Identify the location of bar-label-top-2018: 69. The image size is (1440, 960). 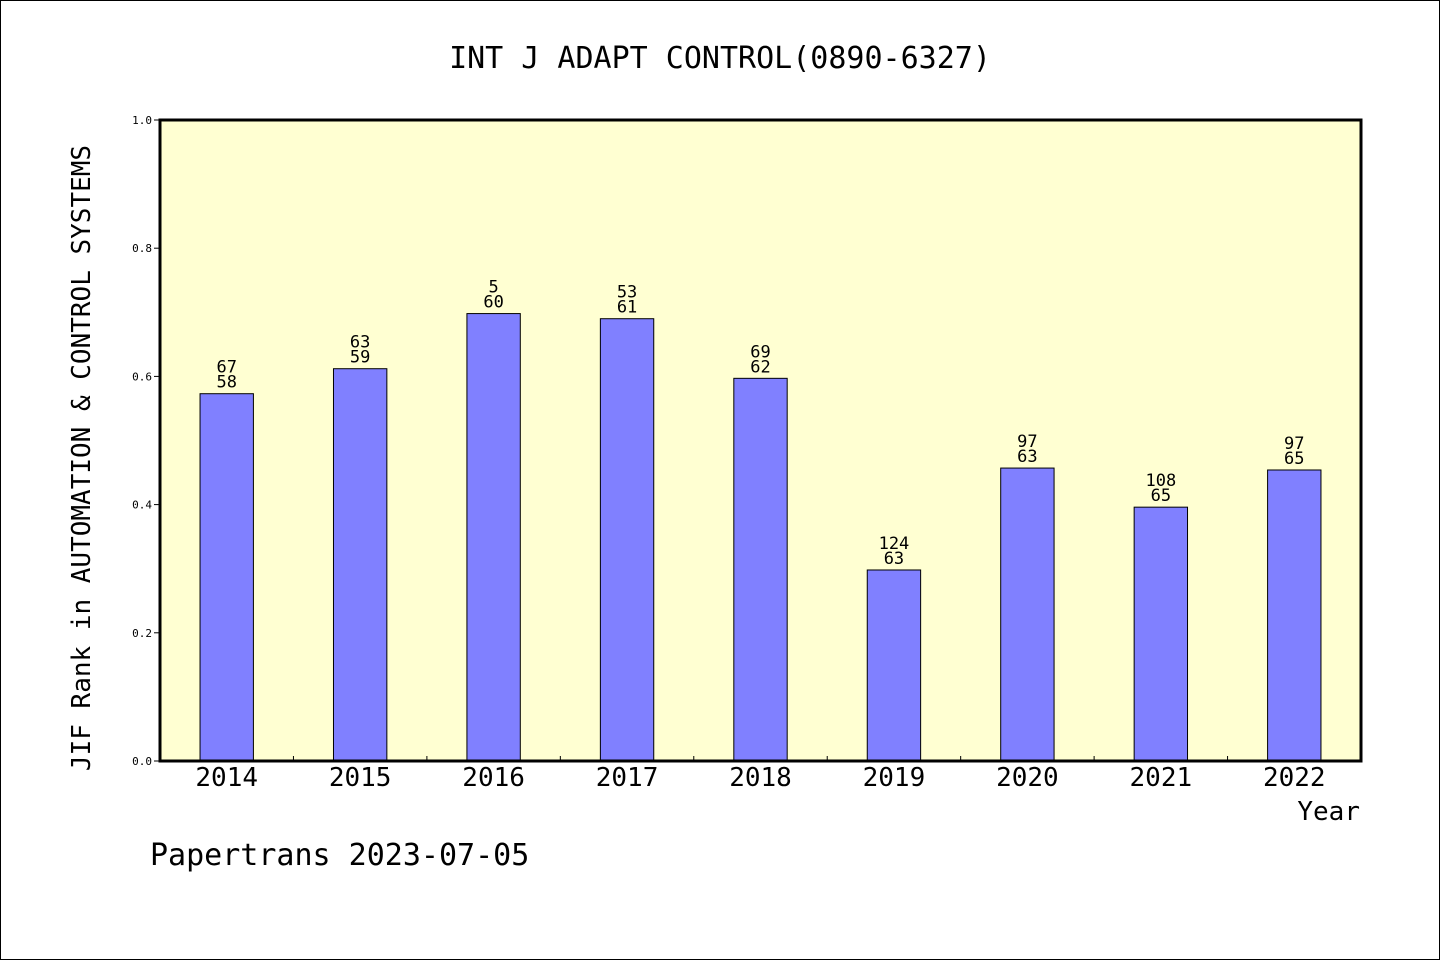
(760, 352).